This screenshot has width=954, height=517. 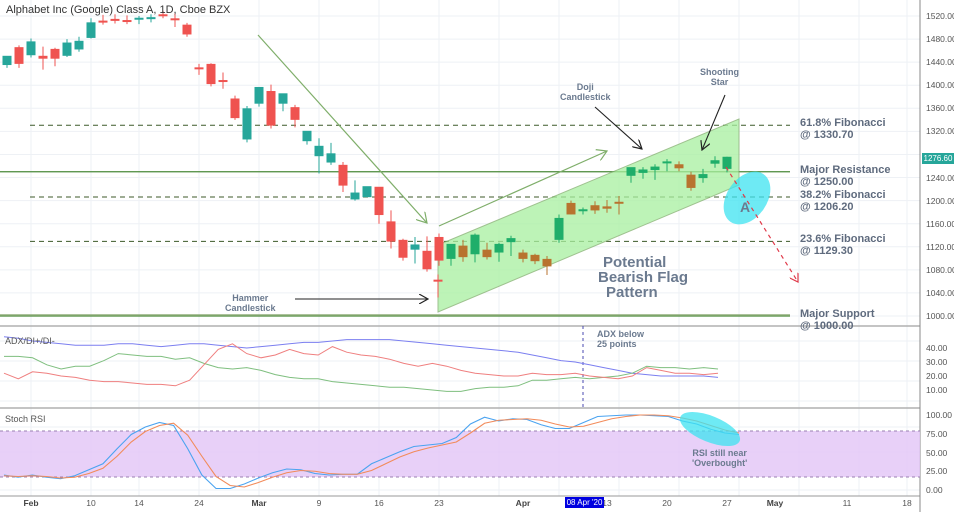 I want to click on shooting-star-arrow, so click(x=714, y=122).